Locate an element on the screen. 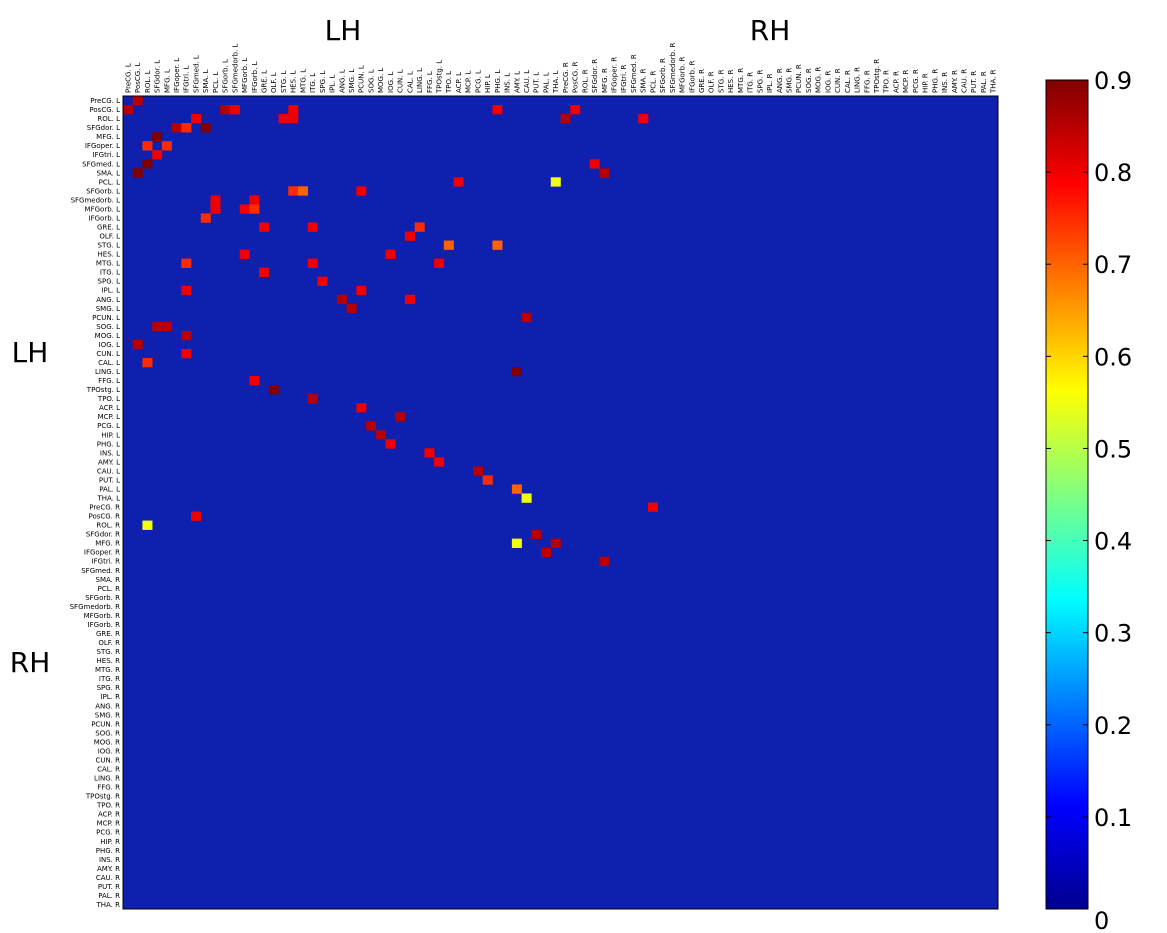 The image size is (1167, 933). y-tick-label: PAL. R is located at coordinates (109, 896).